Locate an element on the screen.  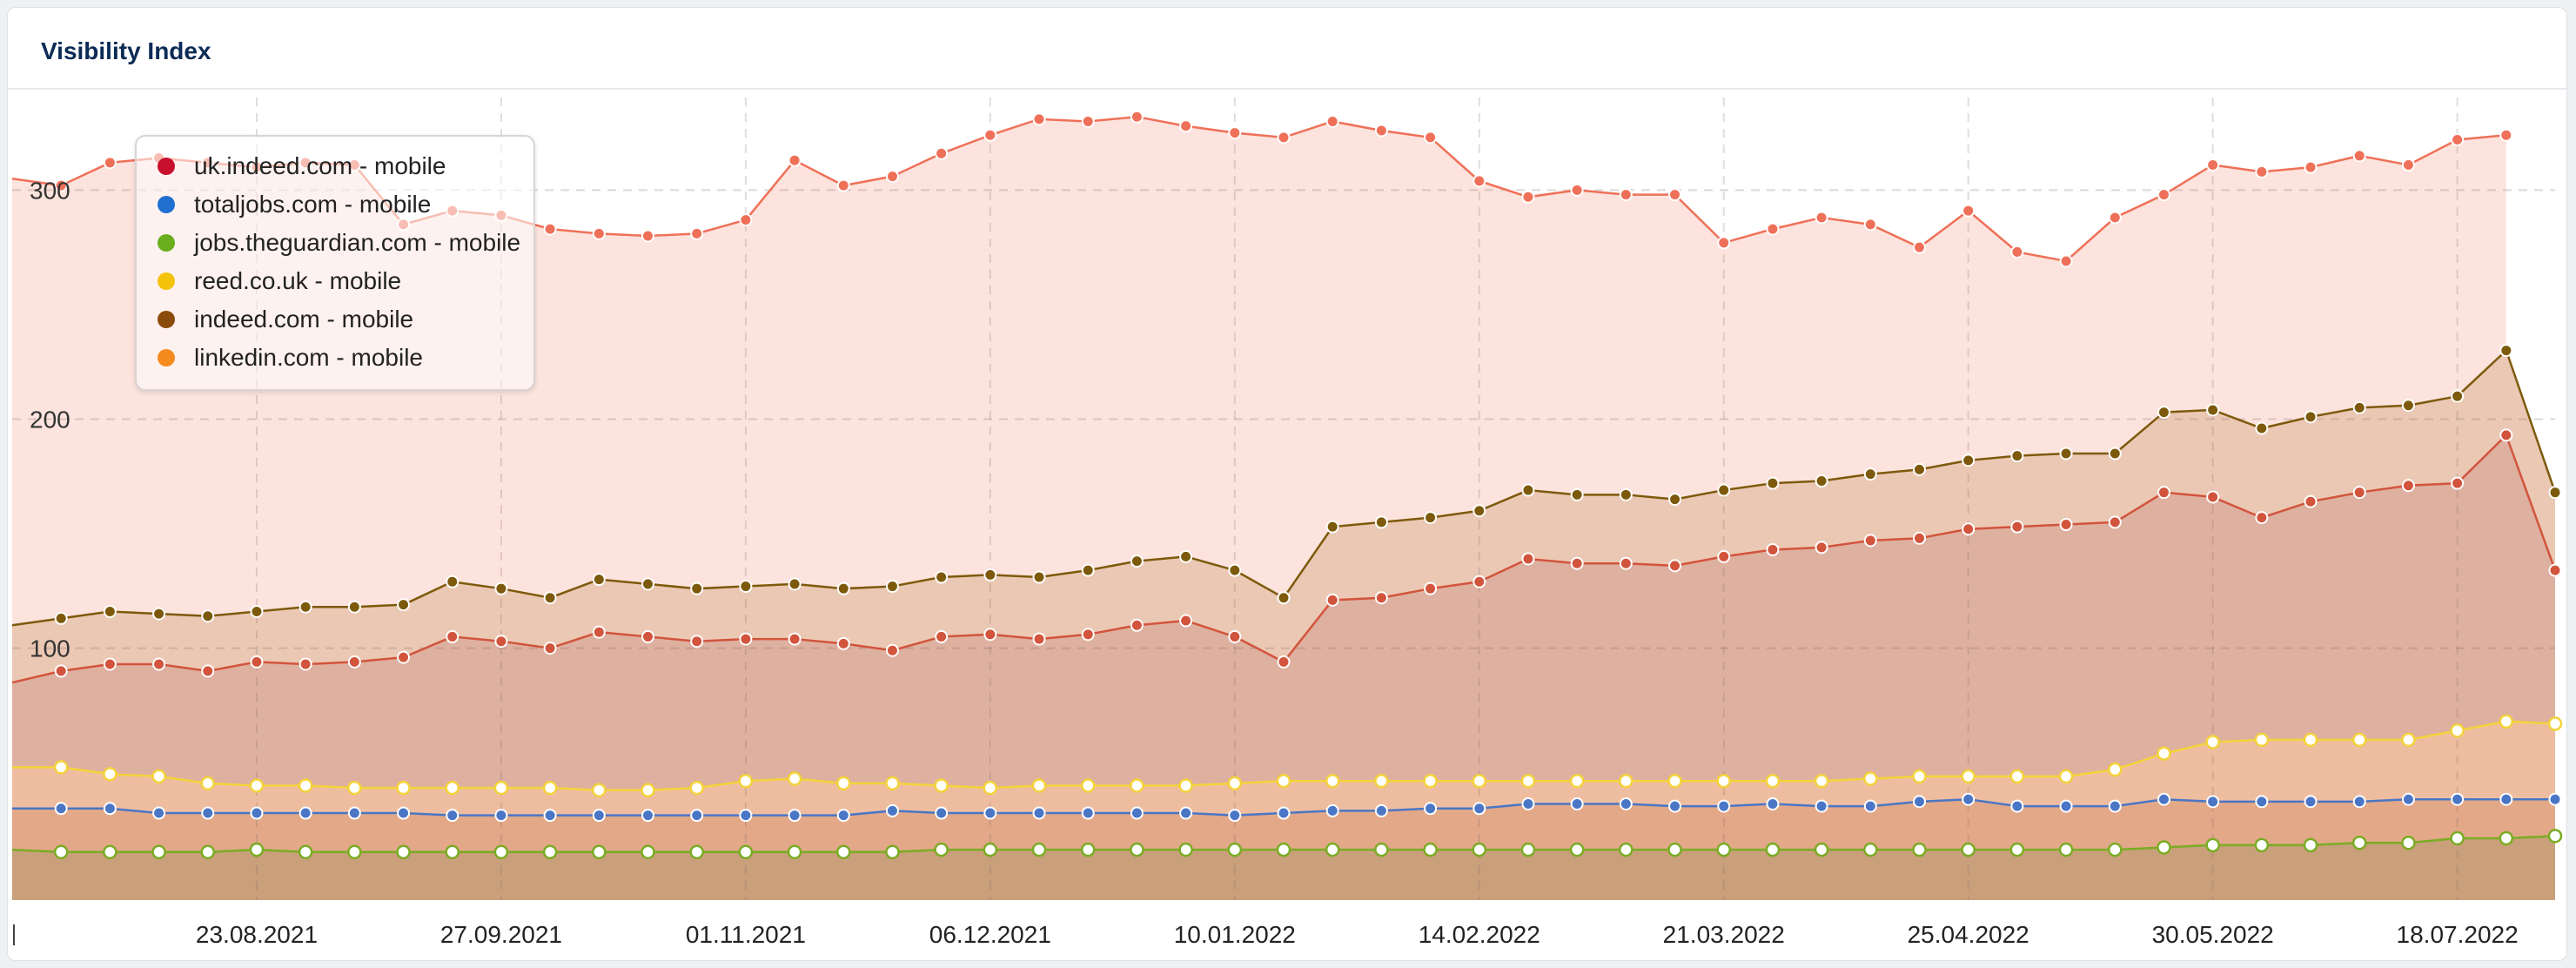
y-tick-label: 100 is located at coordinates (50, 648).